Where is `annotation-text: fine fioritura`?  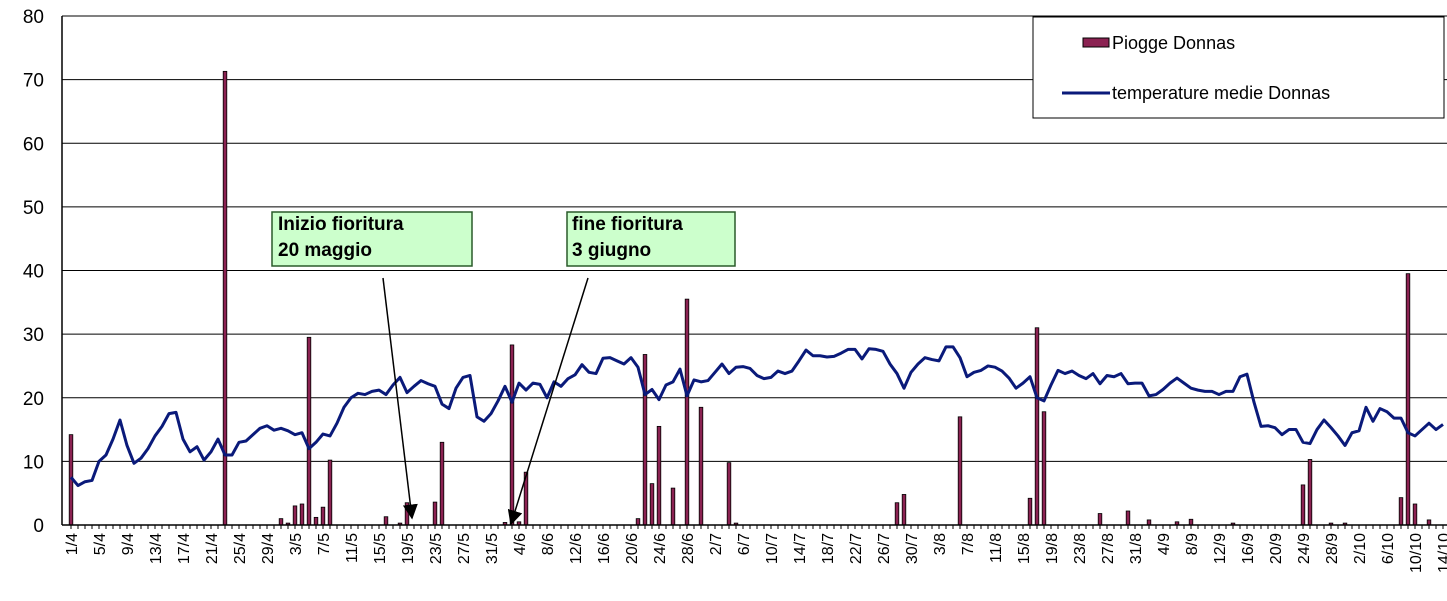 annotation-text: fine fioritura is located at coordinates (627, 224).